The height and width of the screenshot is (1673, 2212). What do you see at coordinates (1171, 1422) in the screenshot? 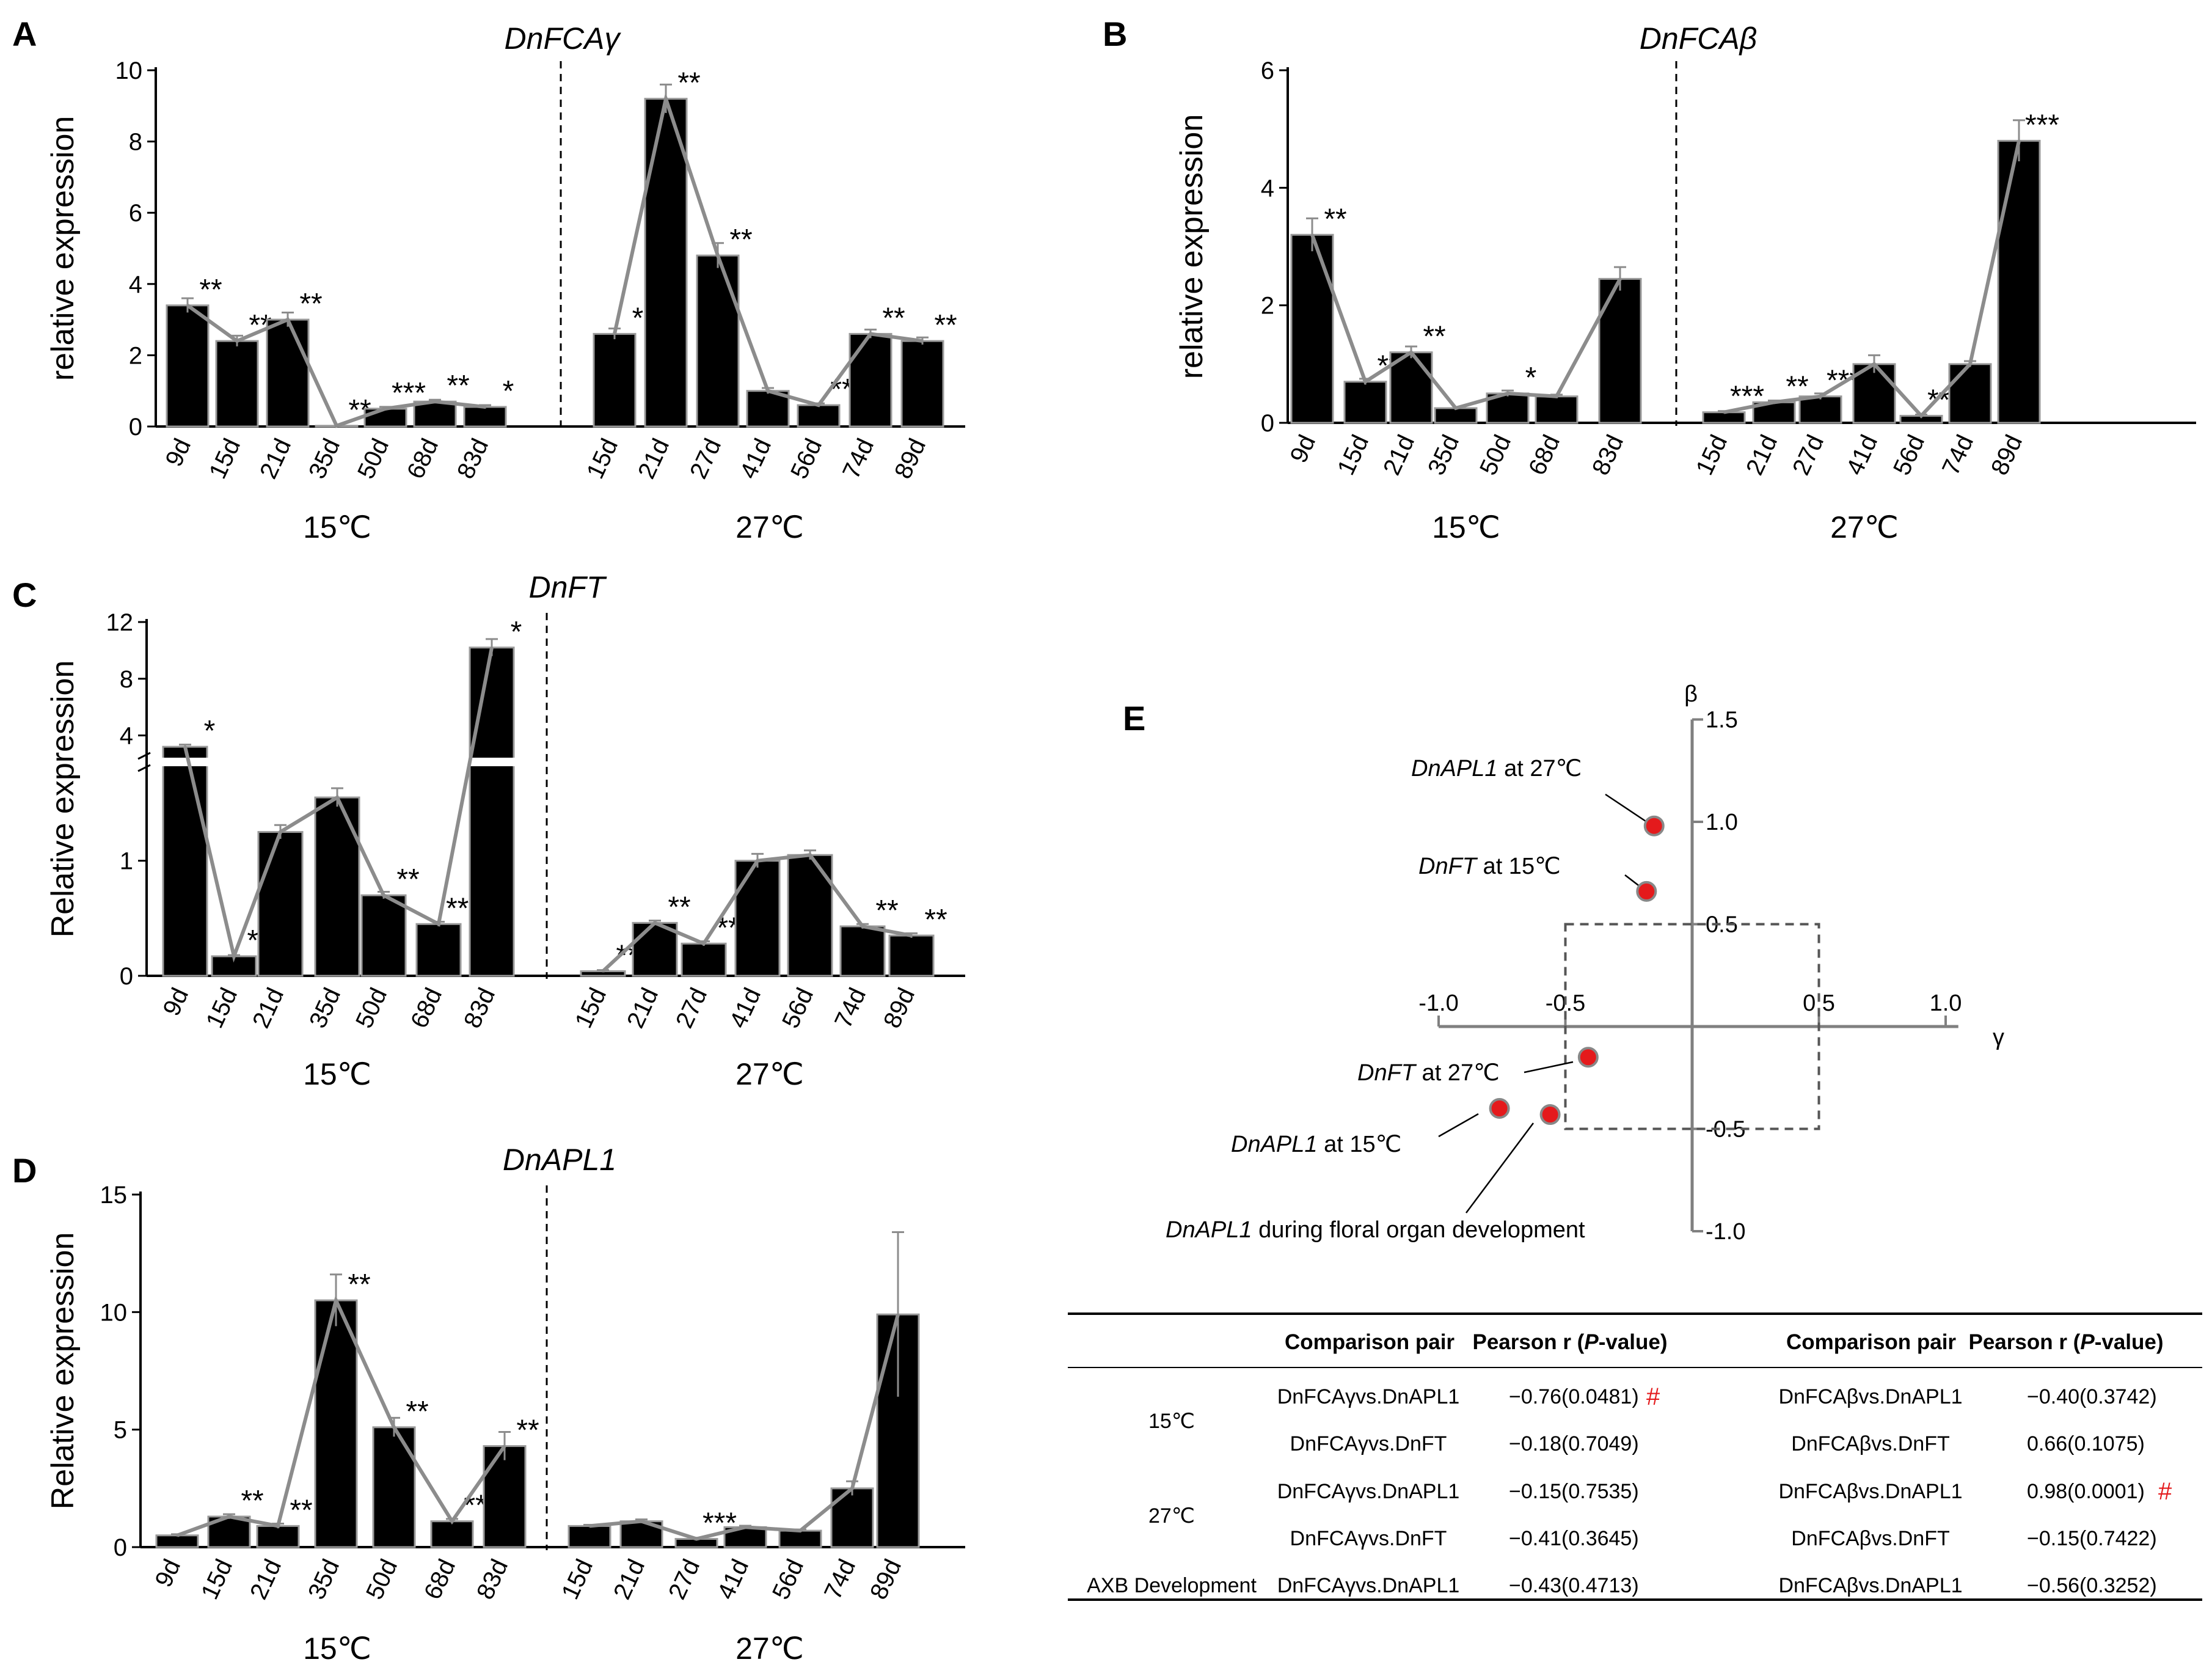
I see `condition-label: 15℃` at bounding box center [1171, 1422].